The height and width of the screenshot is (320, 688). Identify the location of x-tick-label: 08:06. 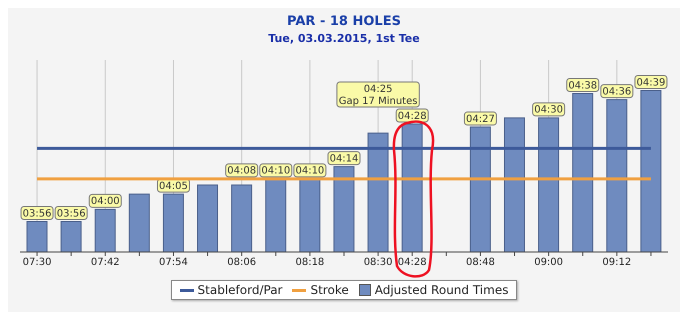
(241, 262).